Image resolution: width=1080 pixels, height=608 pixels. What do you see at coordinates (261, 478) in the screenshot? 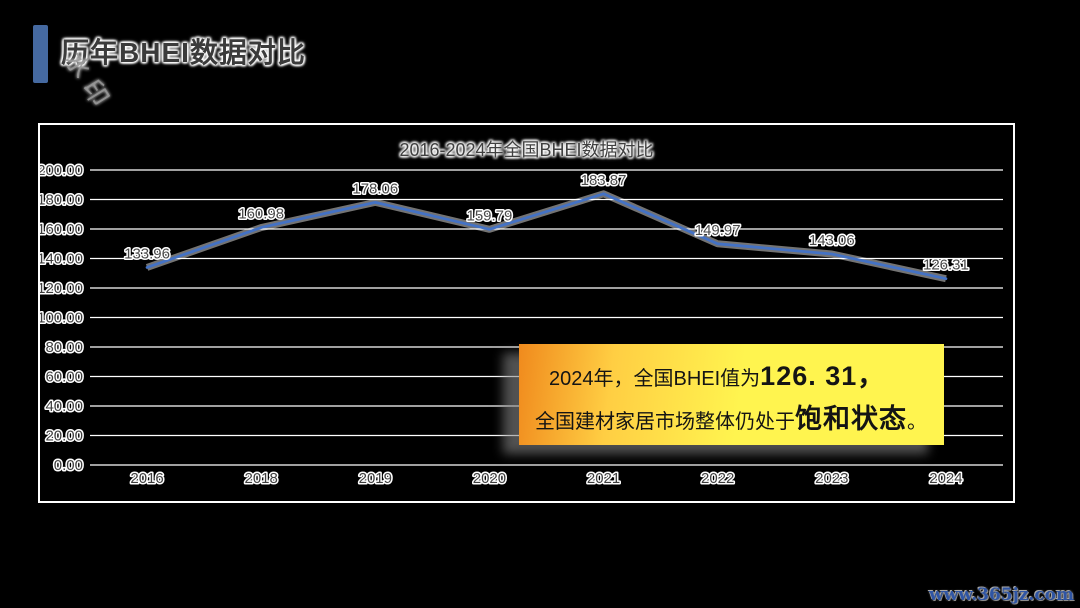
I see `x-tick-label: 2018` at bounding box center [261, 478].